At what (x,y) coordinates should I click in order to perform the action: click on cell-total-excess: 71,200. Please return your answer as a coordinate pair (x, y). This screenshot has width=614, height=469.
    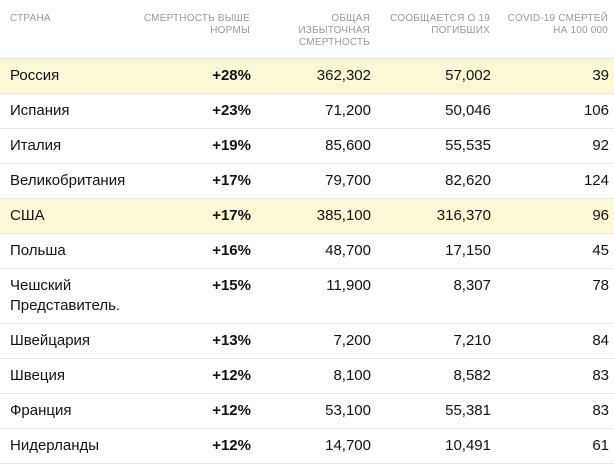
    Looking at the image, I should click on (316, 111).